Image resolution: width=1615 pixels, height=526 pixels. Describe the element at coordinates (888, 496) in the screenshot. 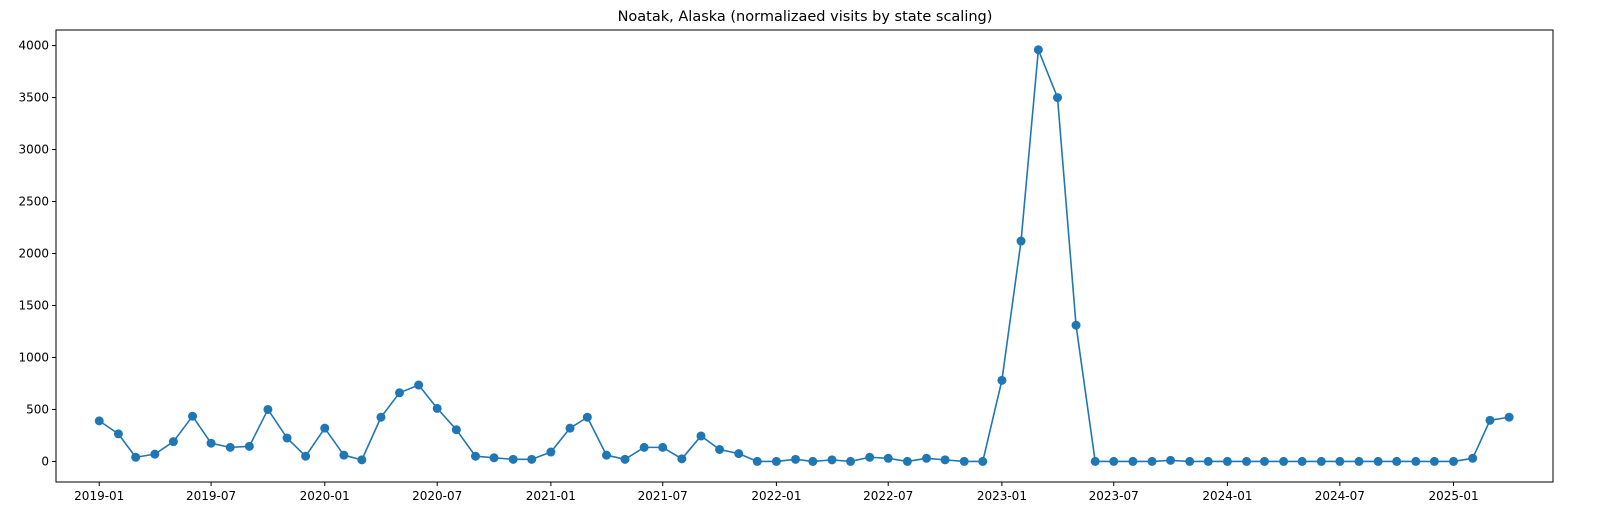

I see `x-tick-label: 2022-07` at that location.